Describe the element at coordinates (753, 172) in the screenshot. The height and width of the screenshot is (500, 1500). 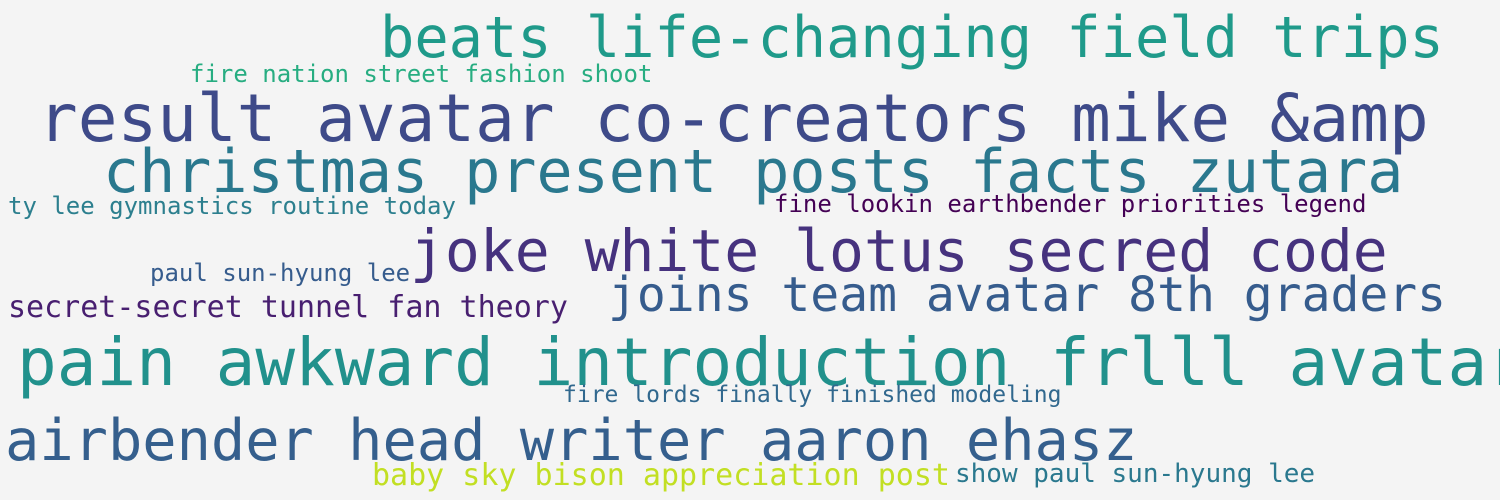
I see `phrase-christmas-present-posts: christmas present posts facts zutara` at that location.